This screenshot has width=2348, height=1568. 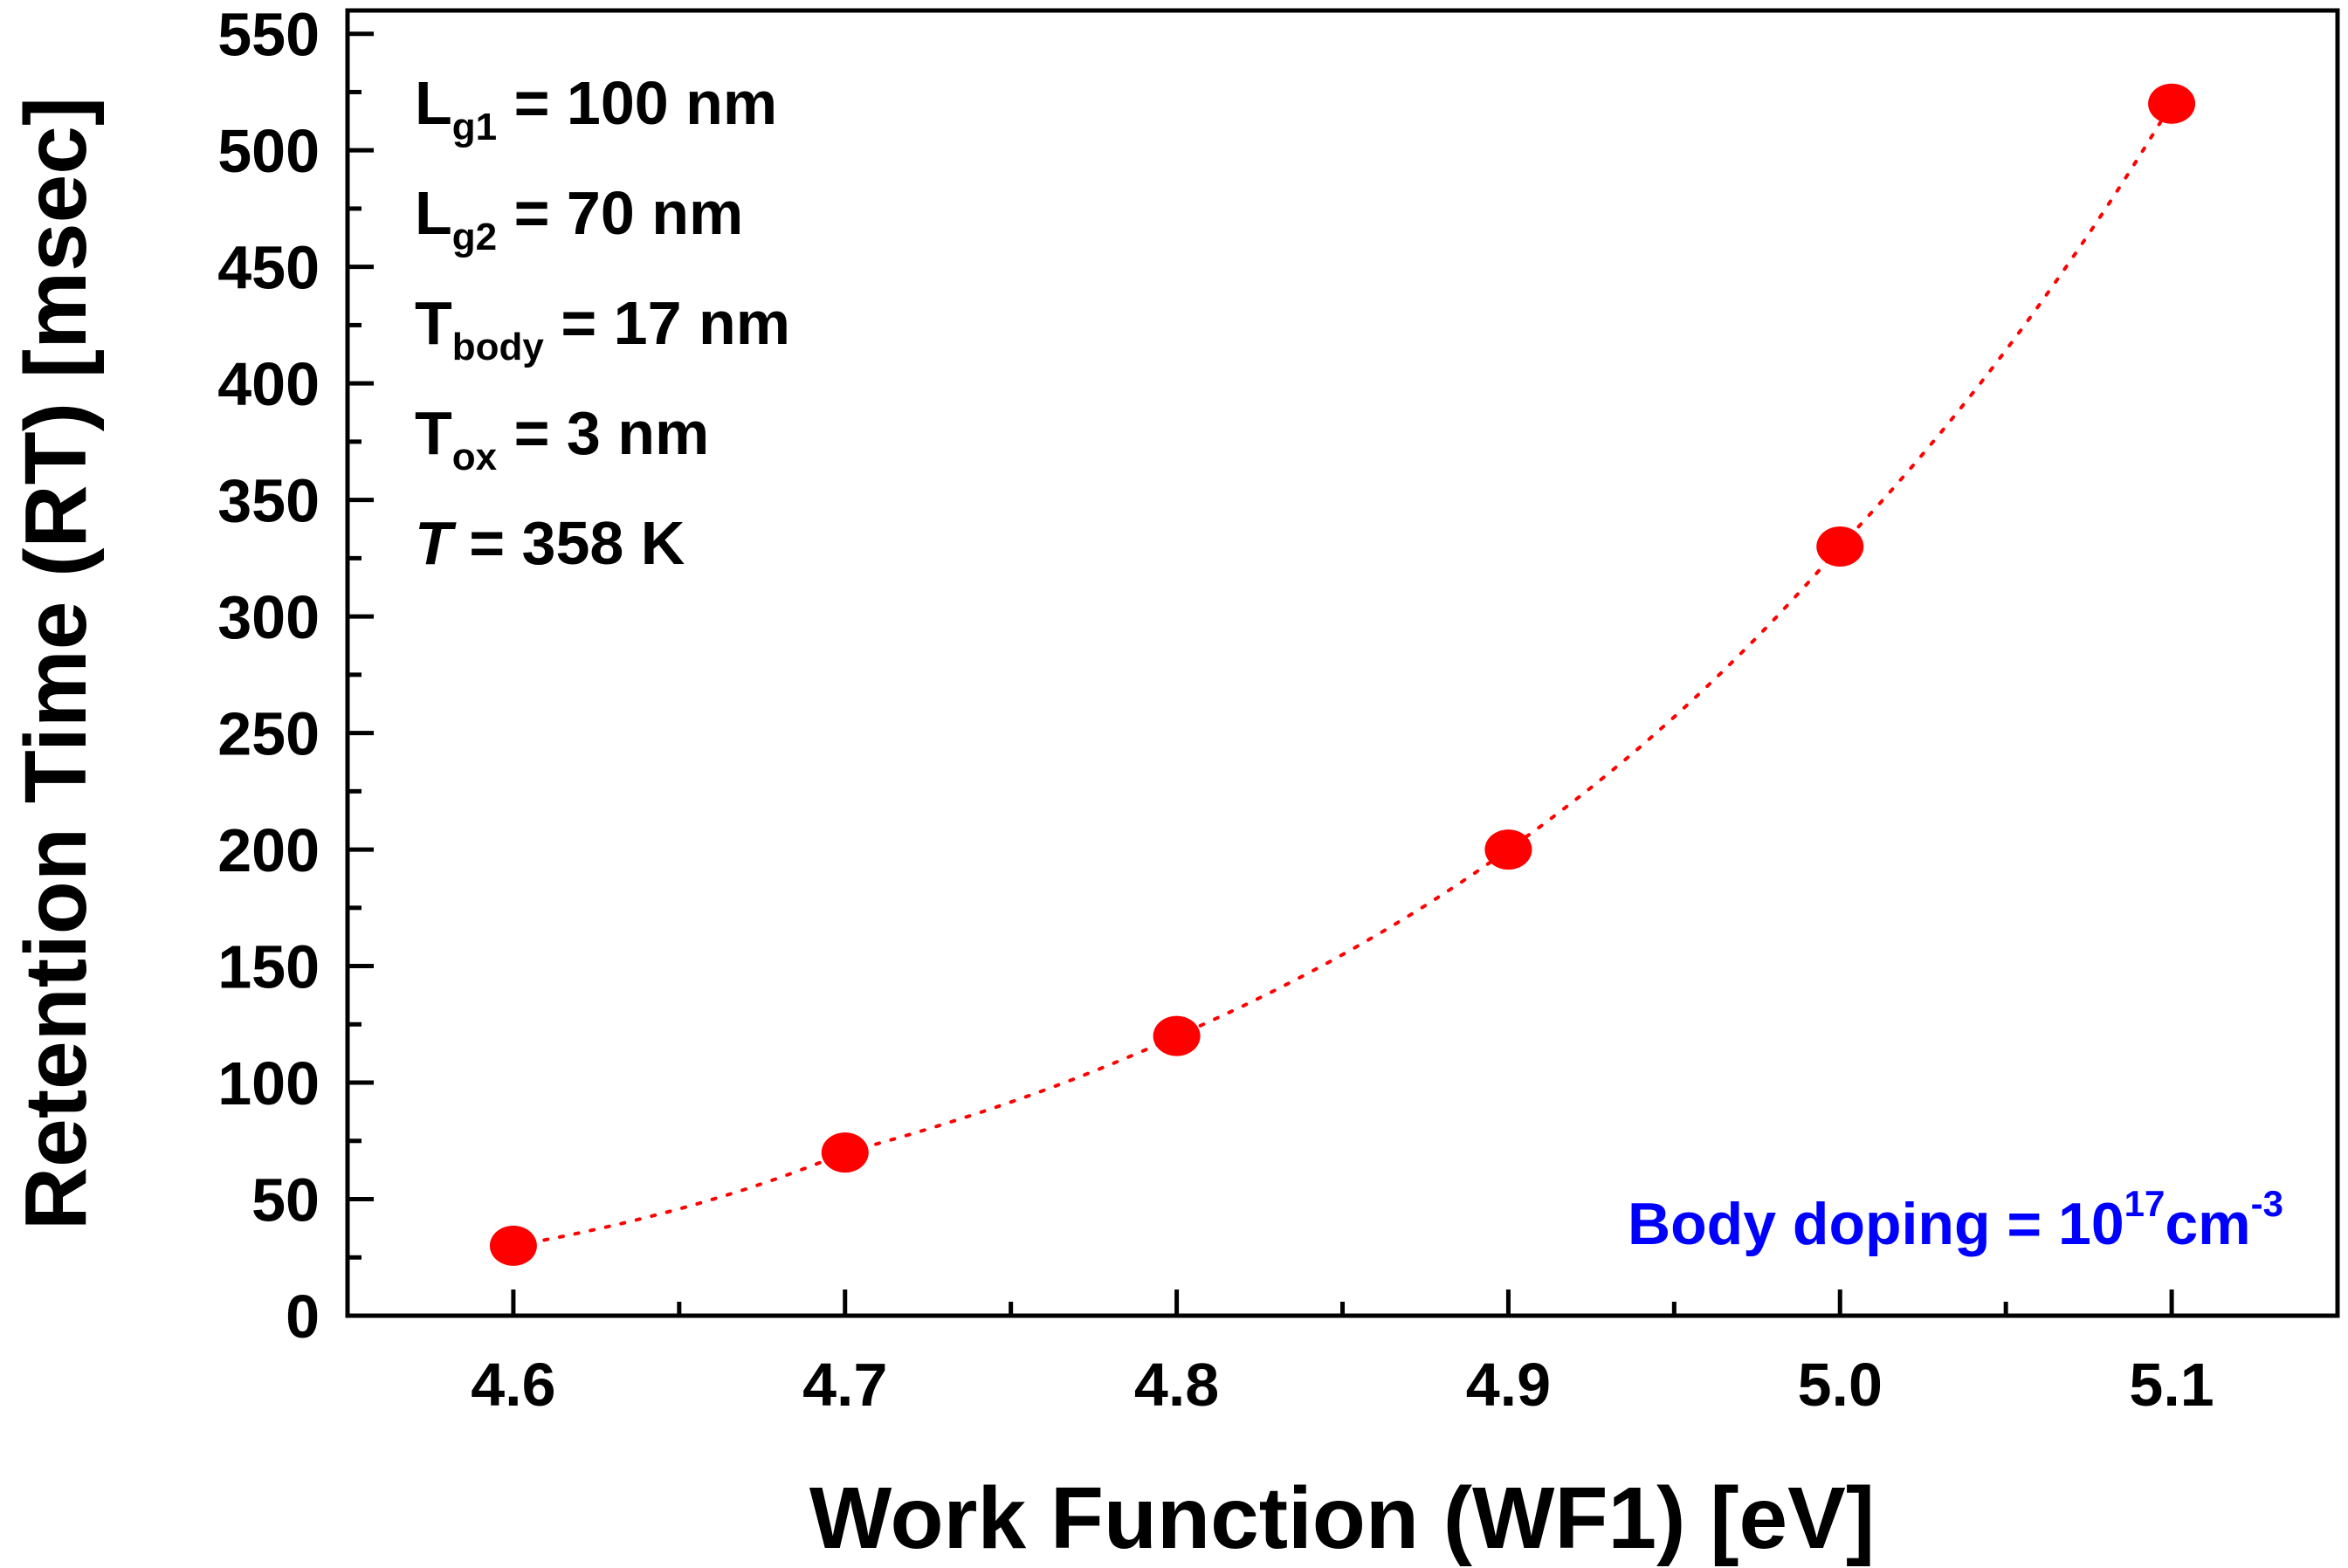 I want to click on x-tick-label: 4.6, so click(x=513, y=1385).